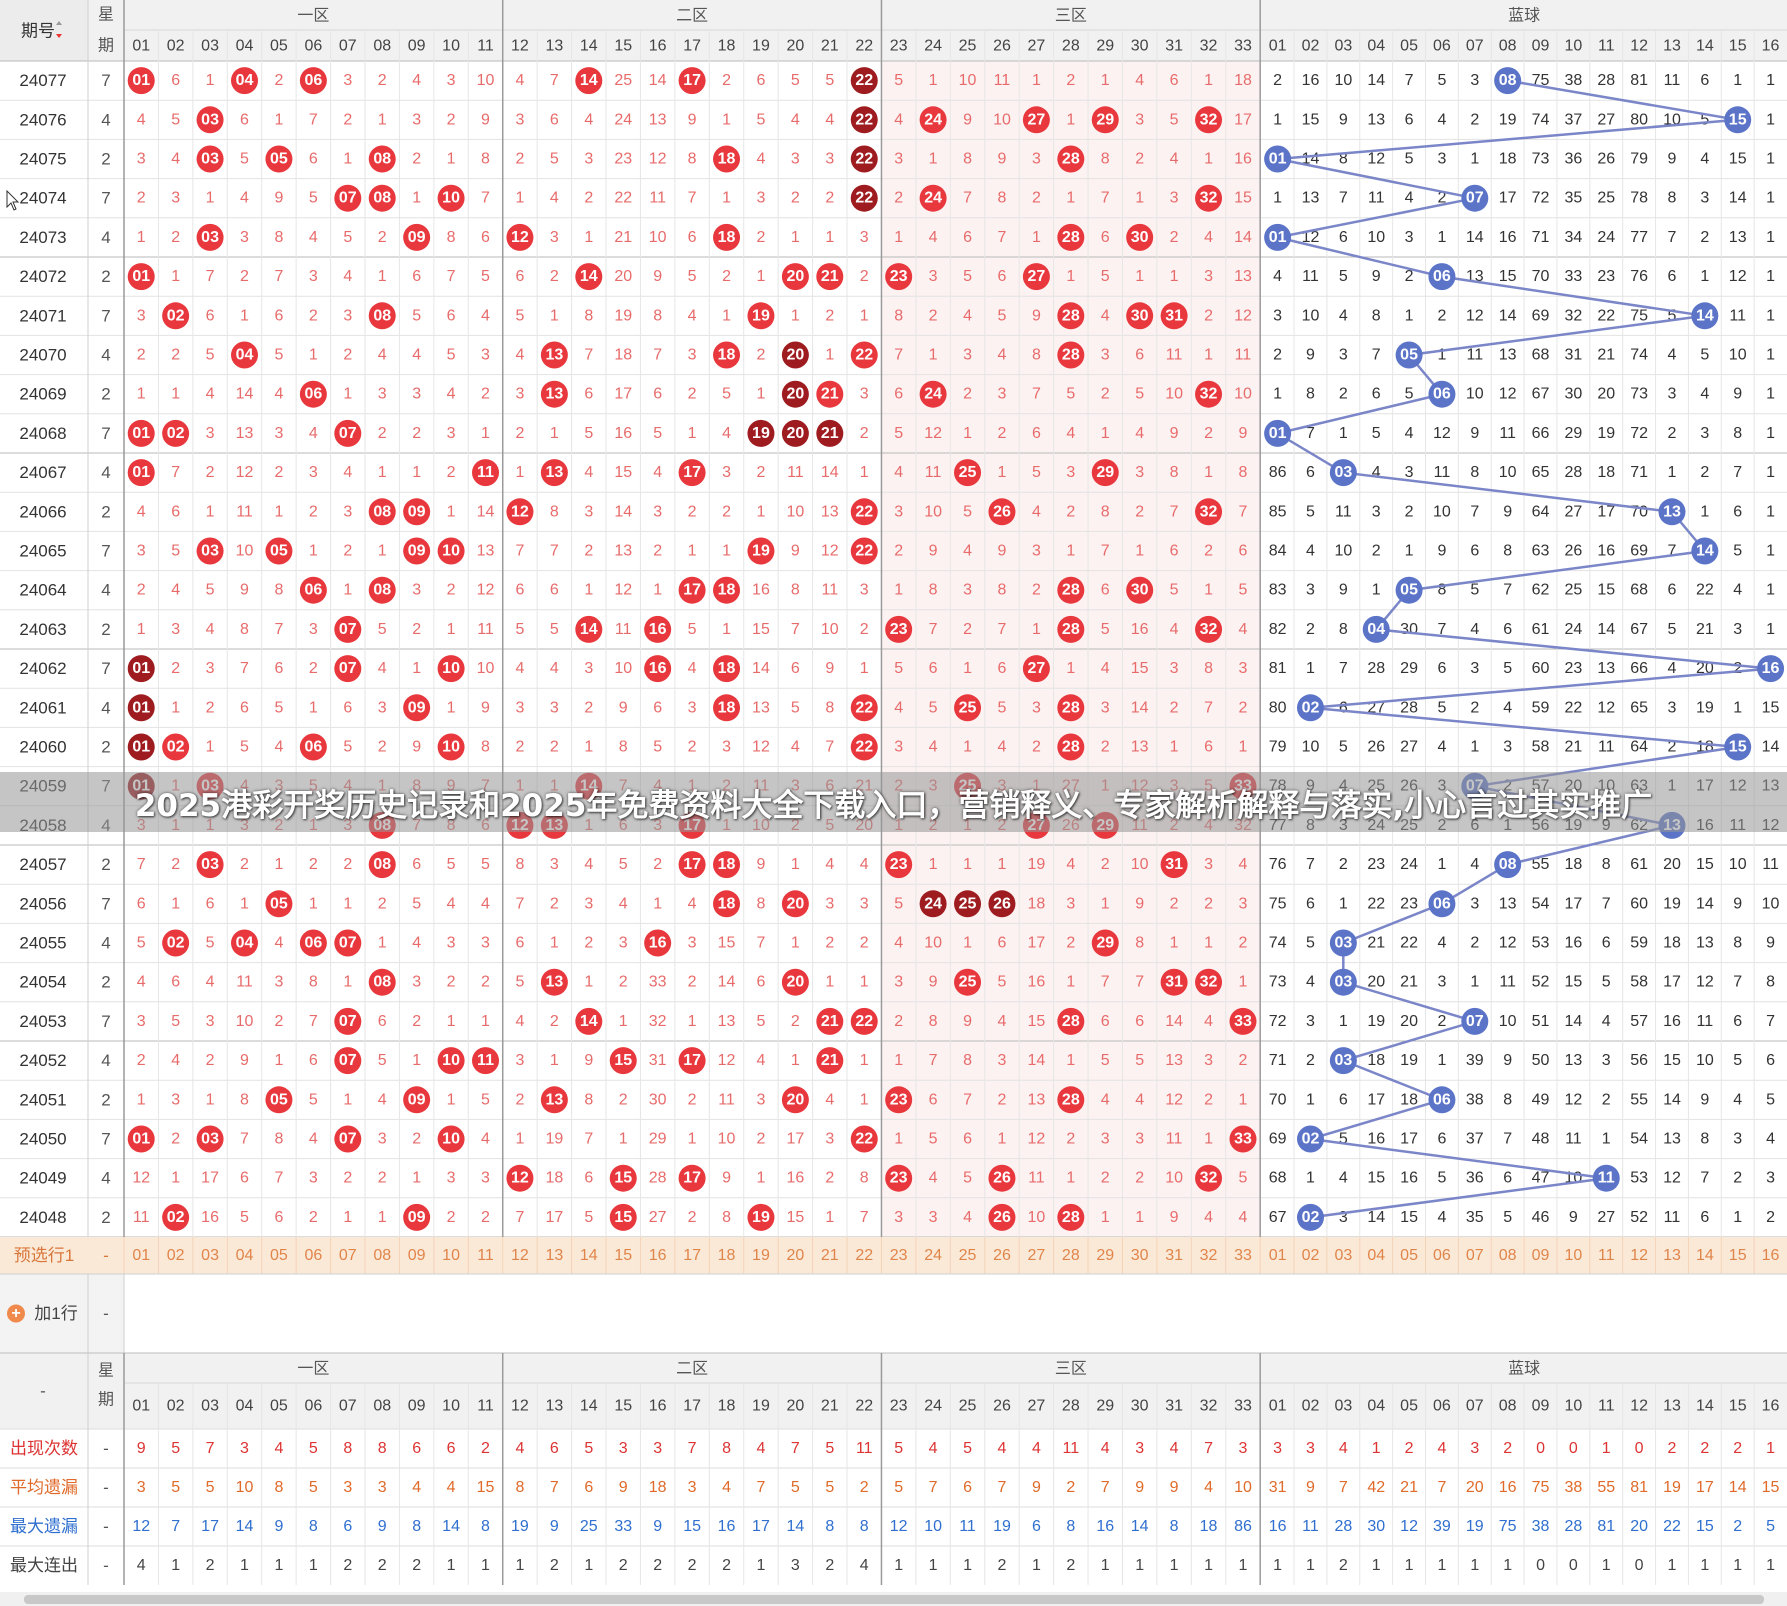 The width and height of the screenshot is (1787, 1606). Describe the element at coordinates (59, 23) in the screenshot. I see `sort-up-icon` at that location.